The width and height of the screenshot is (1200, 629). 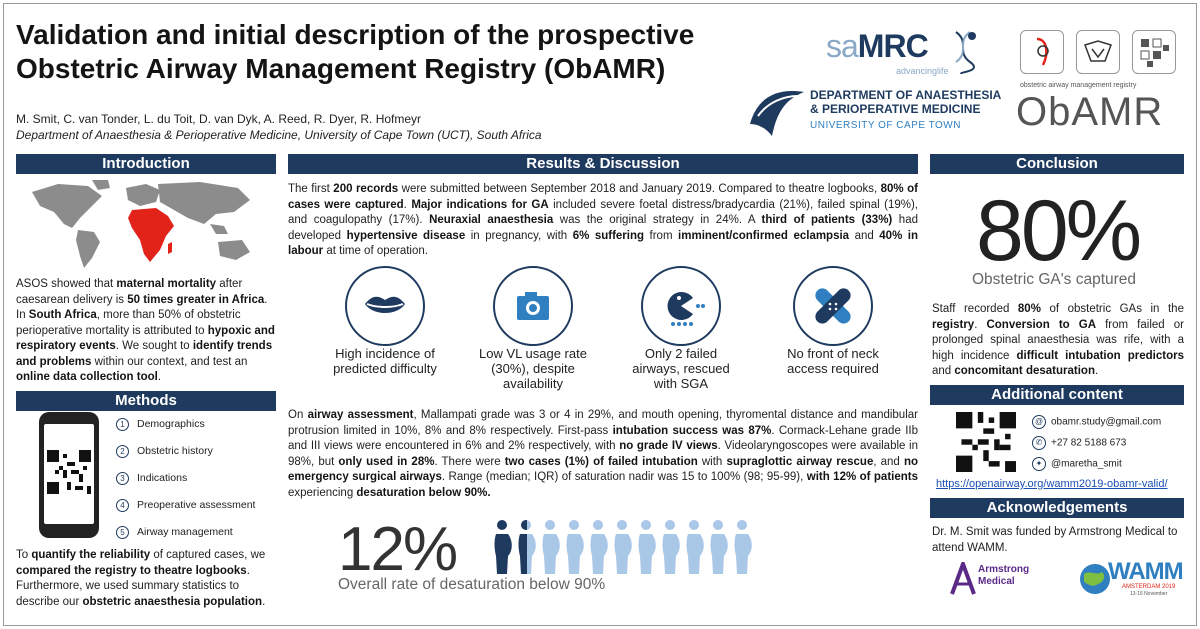 I want to click on phone-icon: ✆, so click(x=1039, y=443).